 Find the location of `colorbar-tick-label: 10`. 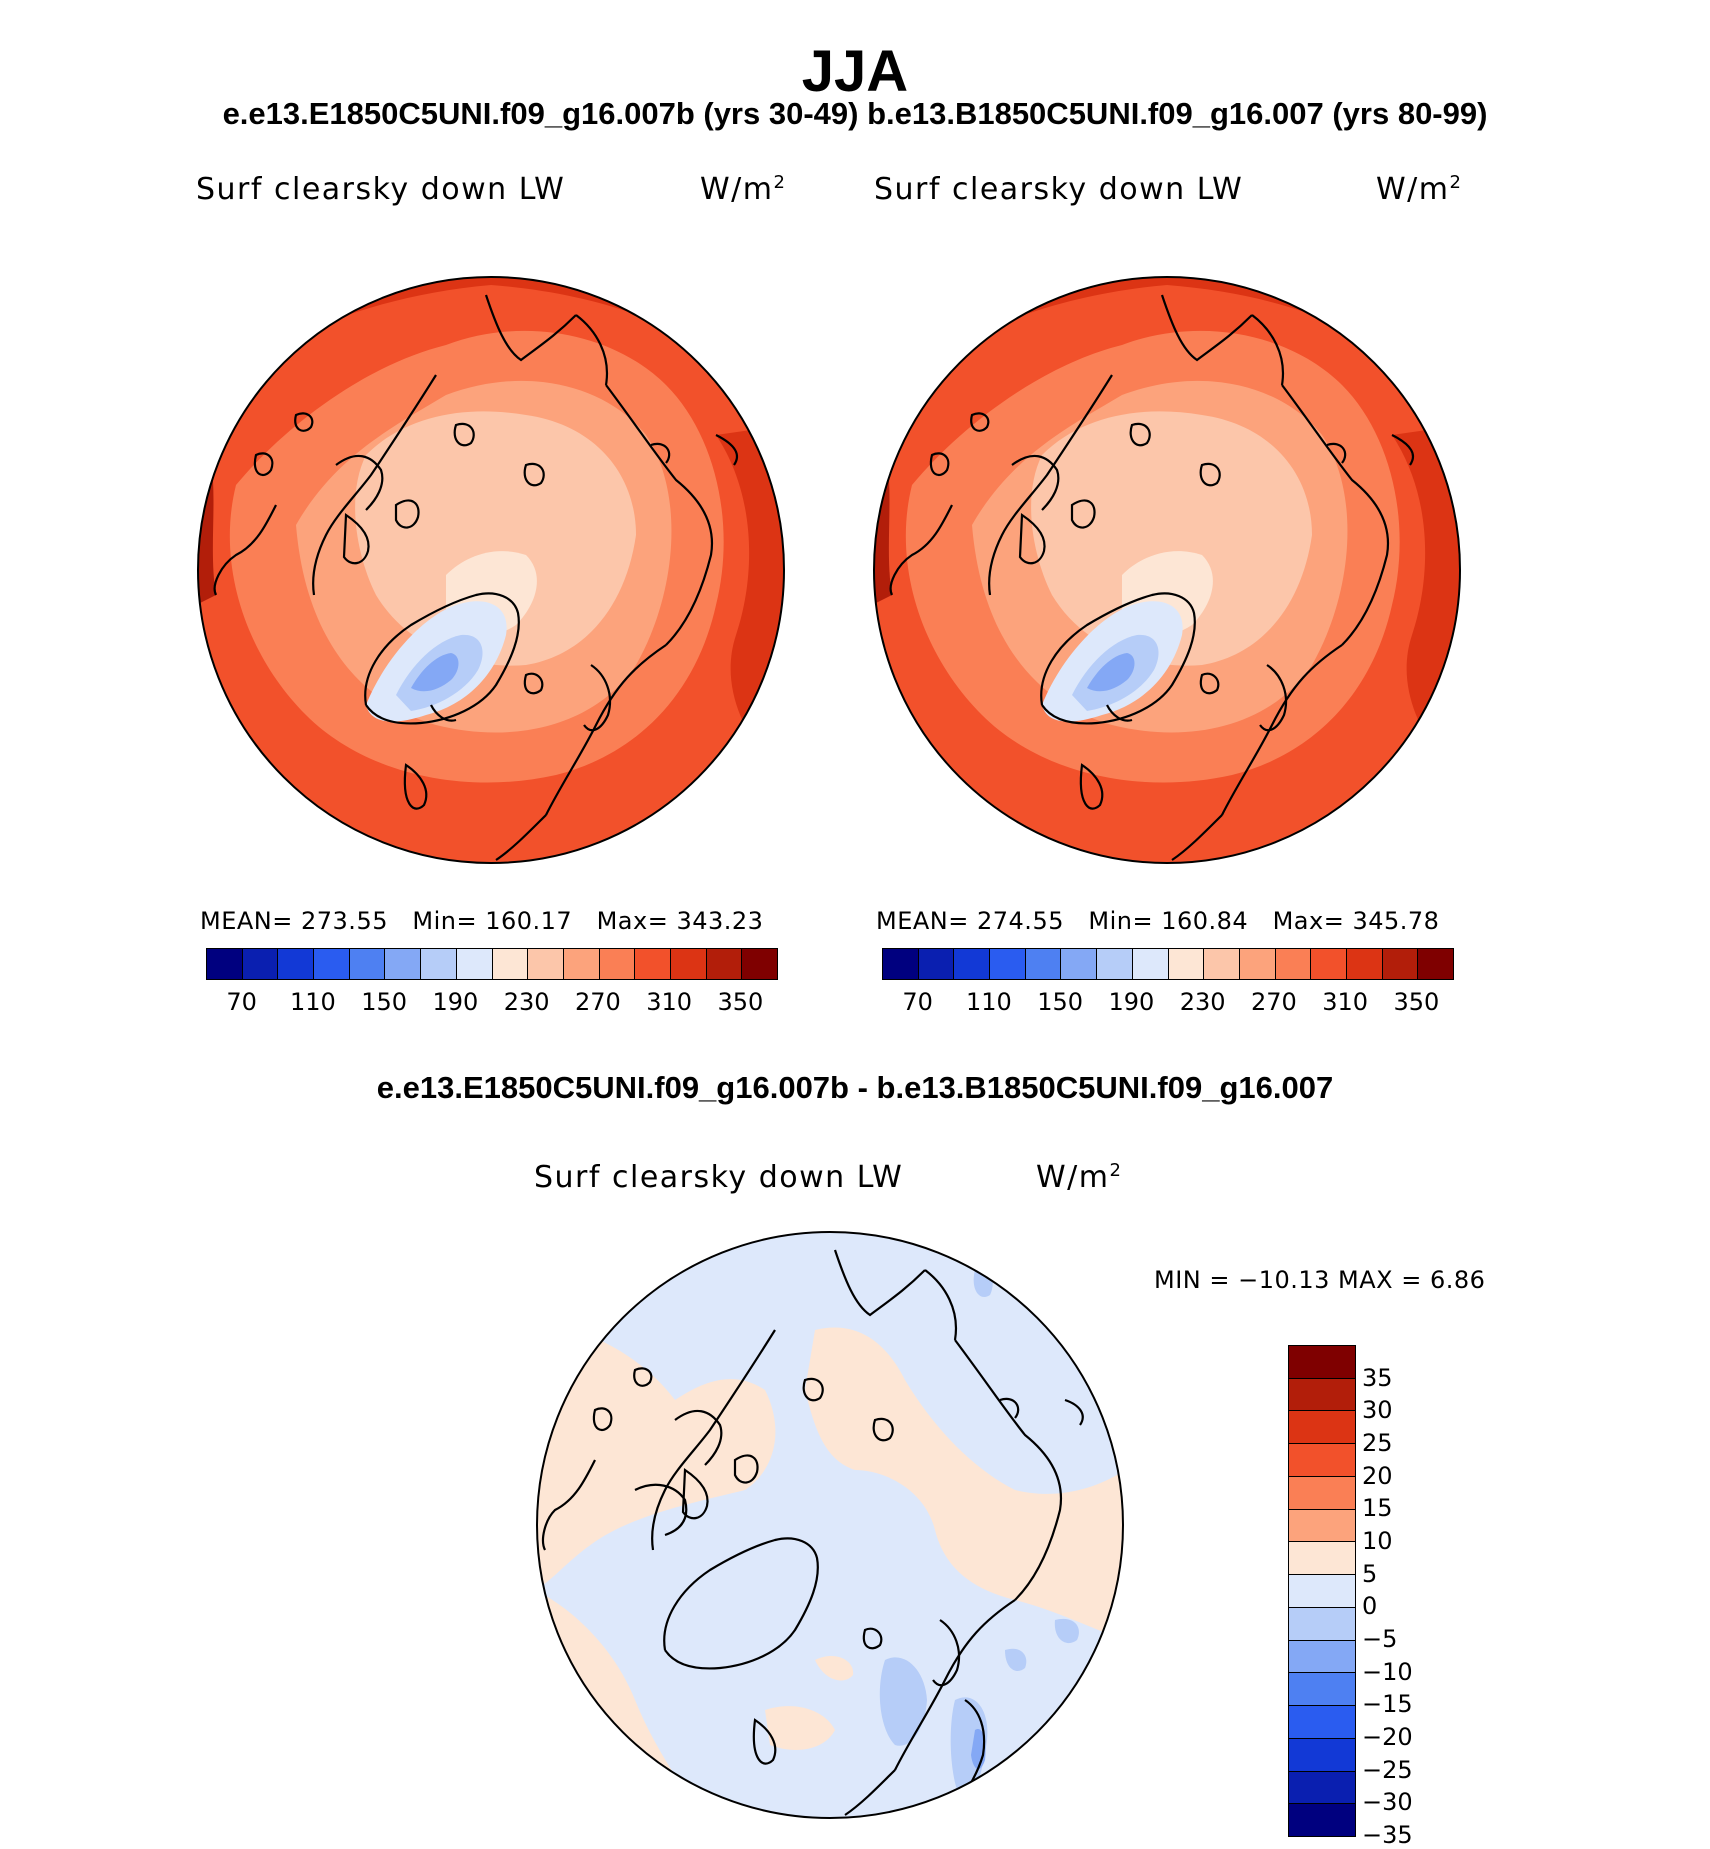

colorbar-tick-label: 10 is located at coordinates (1377, 1541).